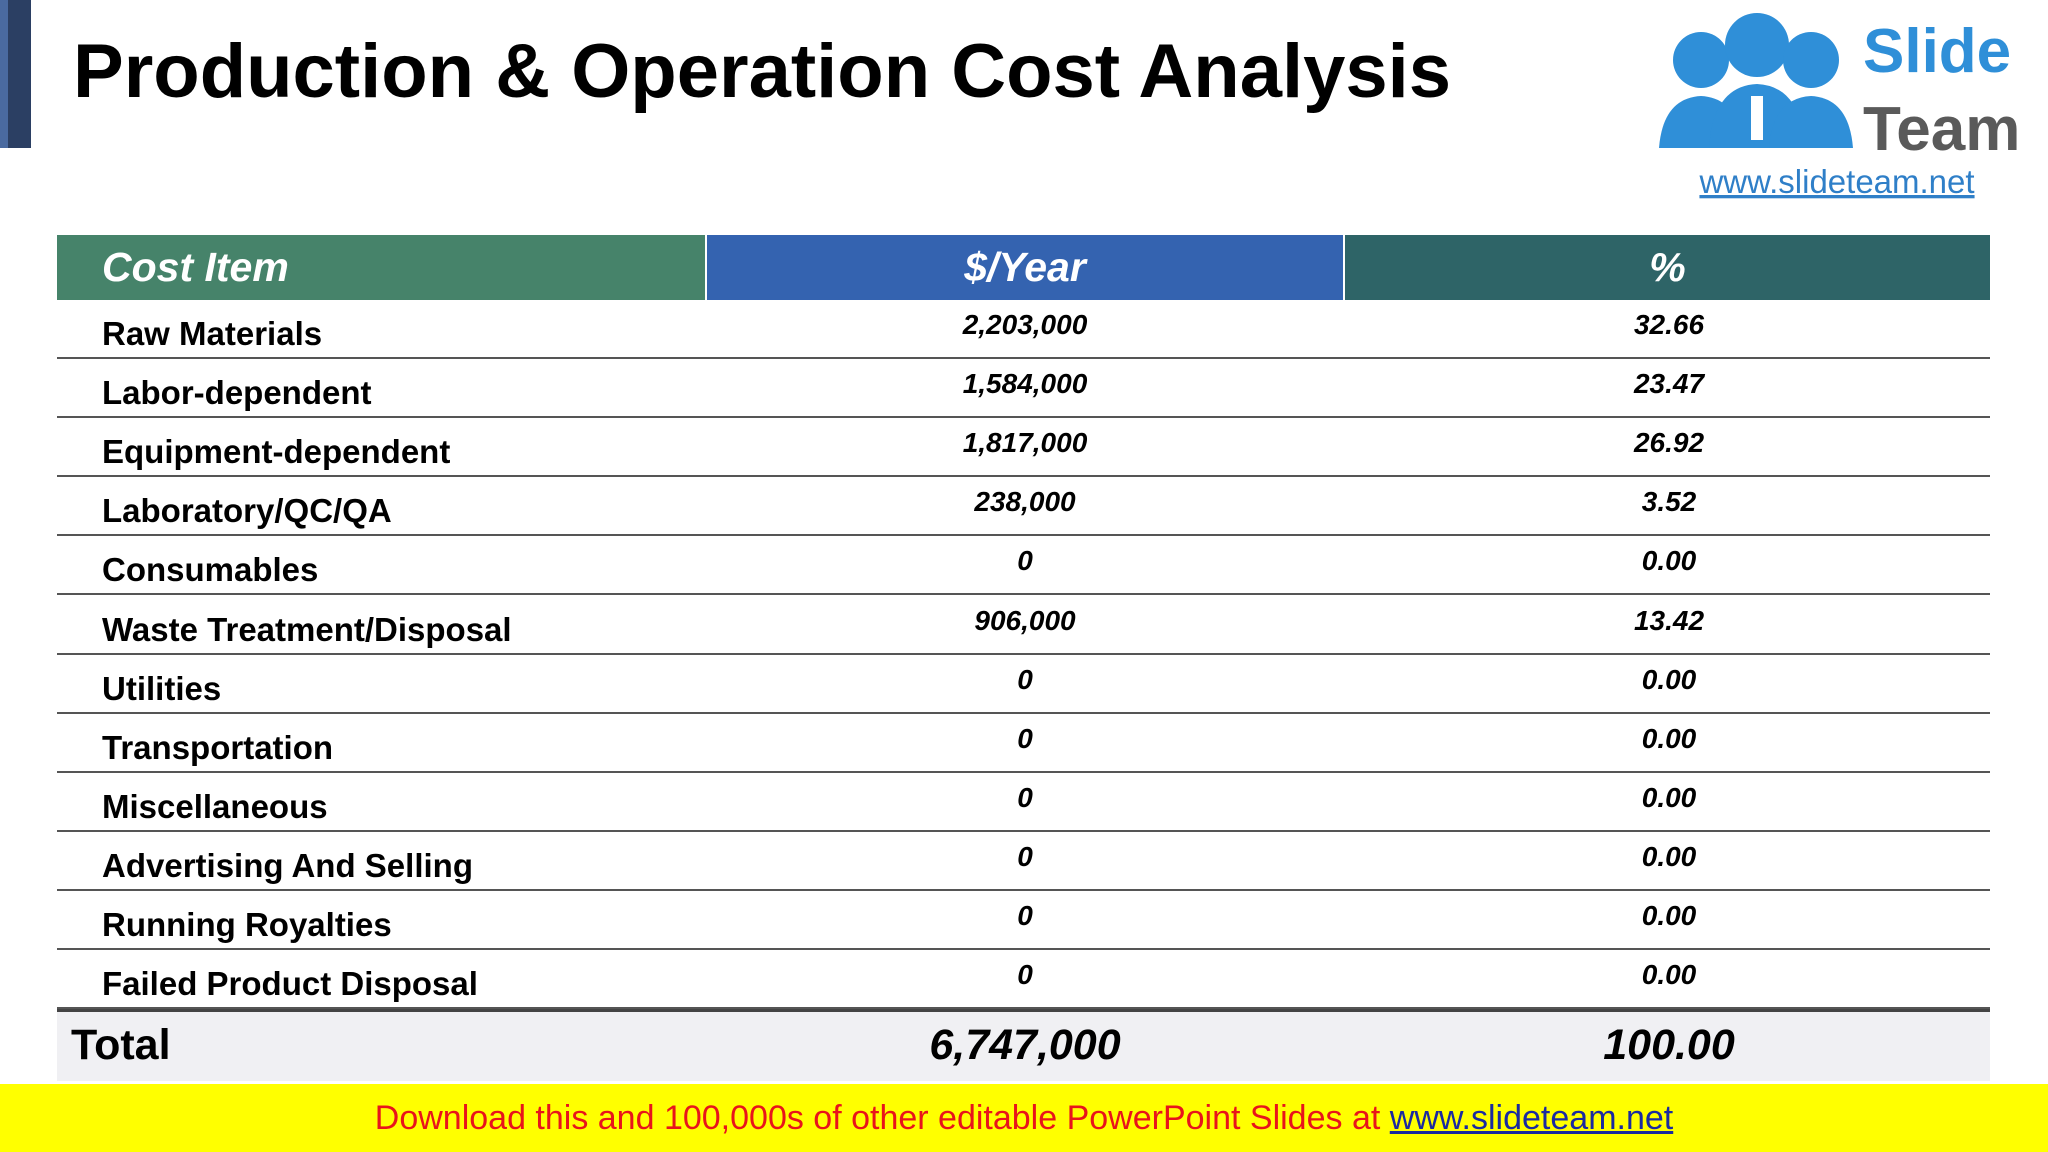 The width and height of the screenshot is (2048, 1152). Describe the element at coordinates (218, 747) in the screenshot. I see `cost-item: Transportation` at that location.